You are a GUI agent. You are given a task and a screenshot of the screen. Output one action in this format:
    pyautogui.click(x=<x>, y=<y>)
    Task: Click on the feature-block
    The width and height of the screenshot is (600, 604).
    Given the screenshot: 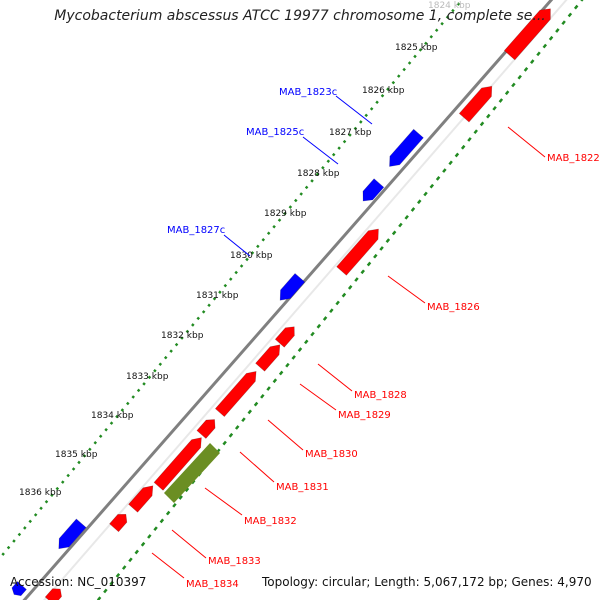 What is the action you would take?
    pyautogui.click(x=192, y=473)
    